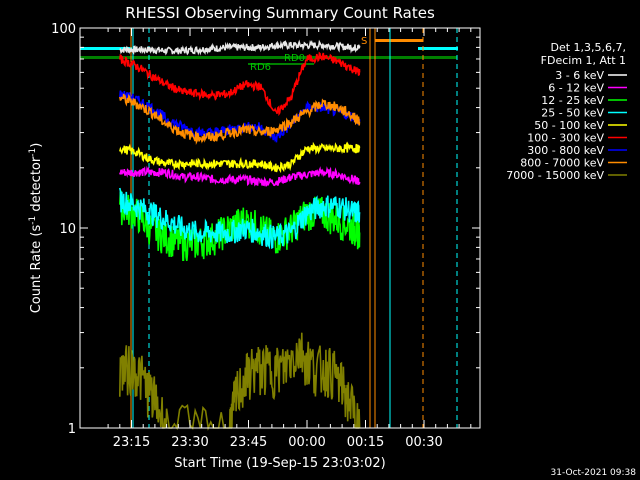 This screenshot has height=480, width=640. I want to click on y-tick-label: 1, so click(72, 429).